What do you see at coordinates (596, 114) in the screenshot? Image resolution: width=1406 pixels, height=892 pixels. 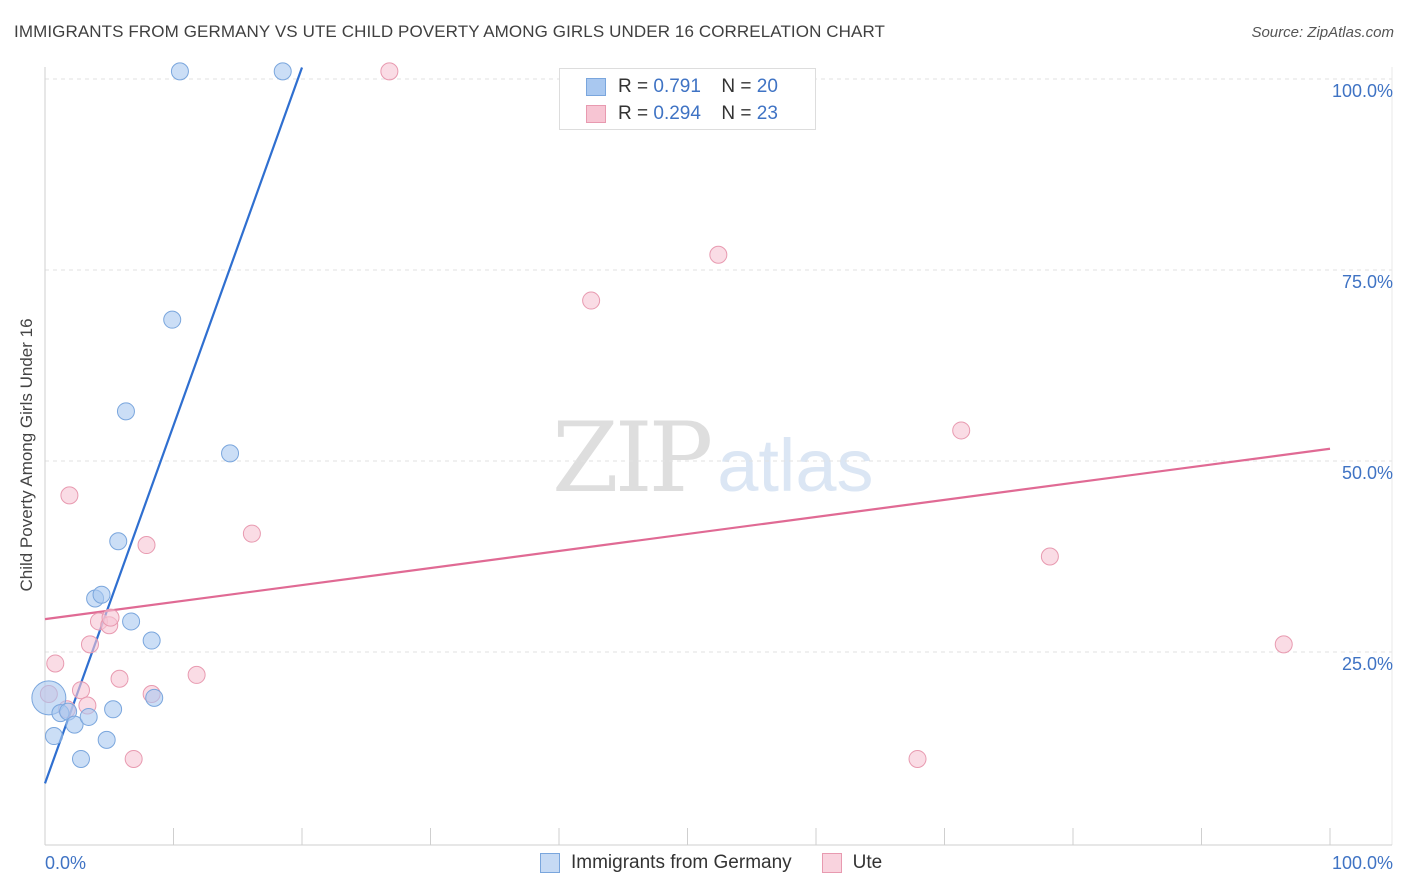 I see `legend-swatch-ute` at bounding box center [596, 114].